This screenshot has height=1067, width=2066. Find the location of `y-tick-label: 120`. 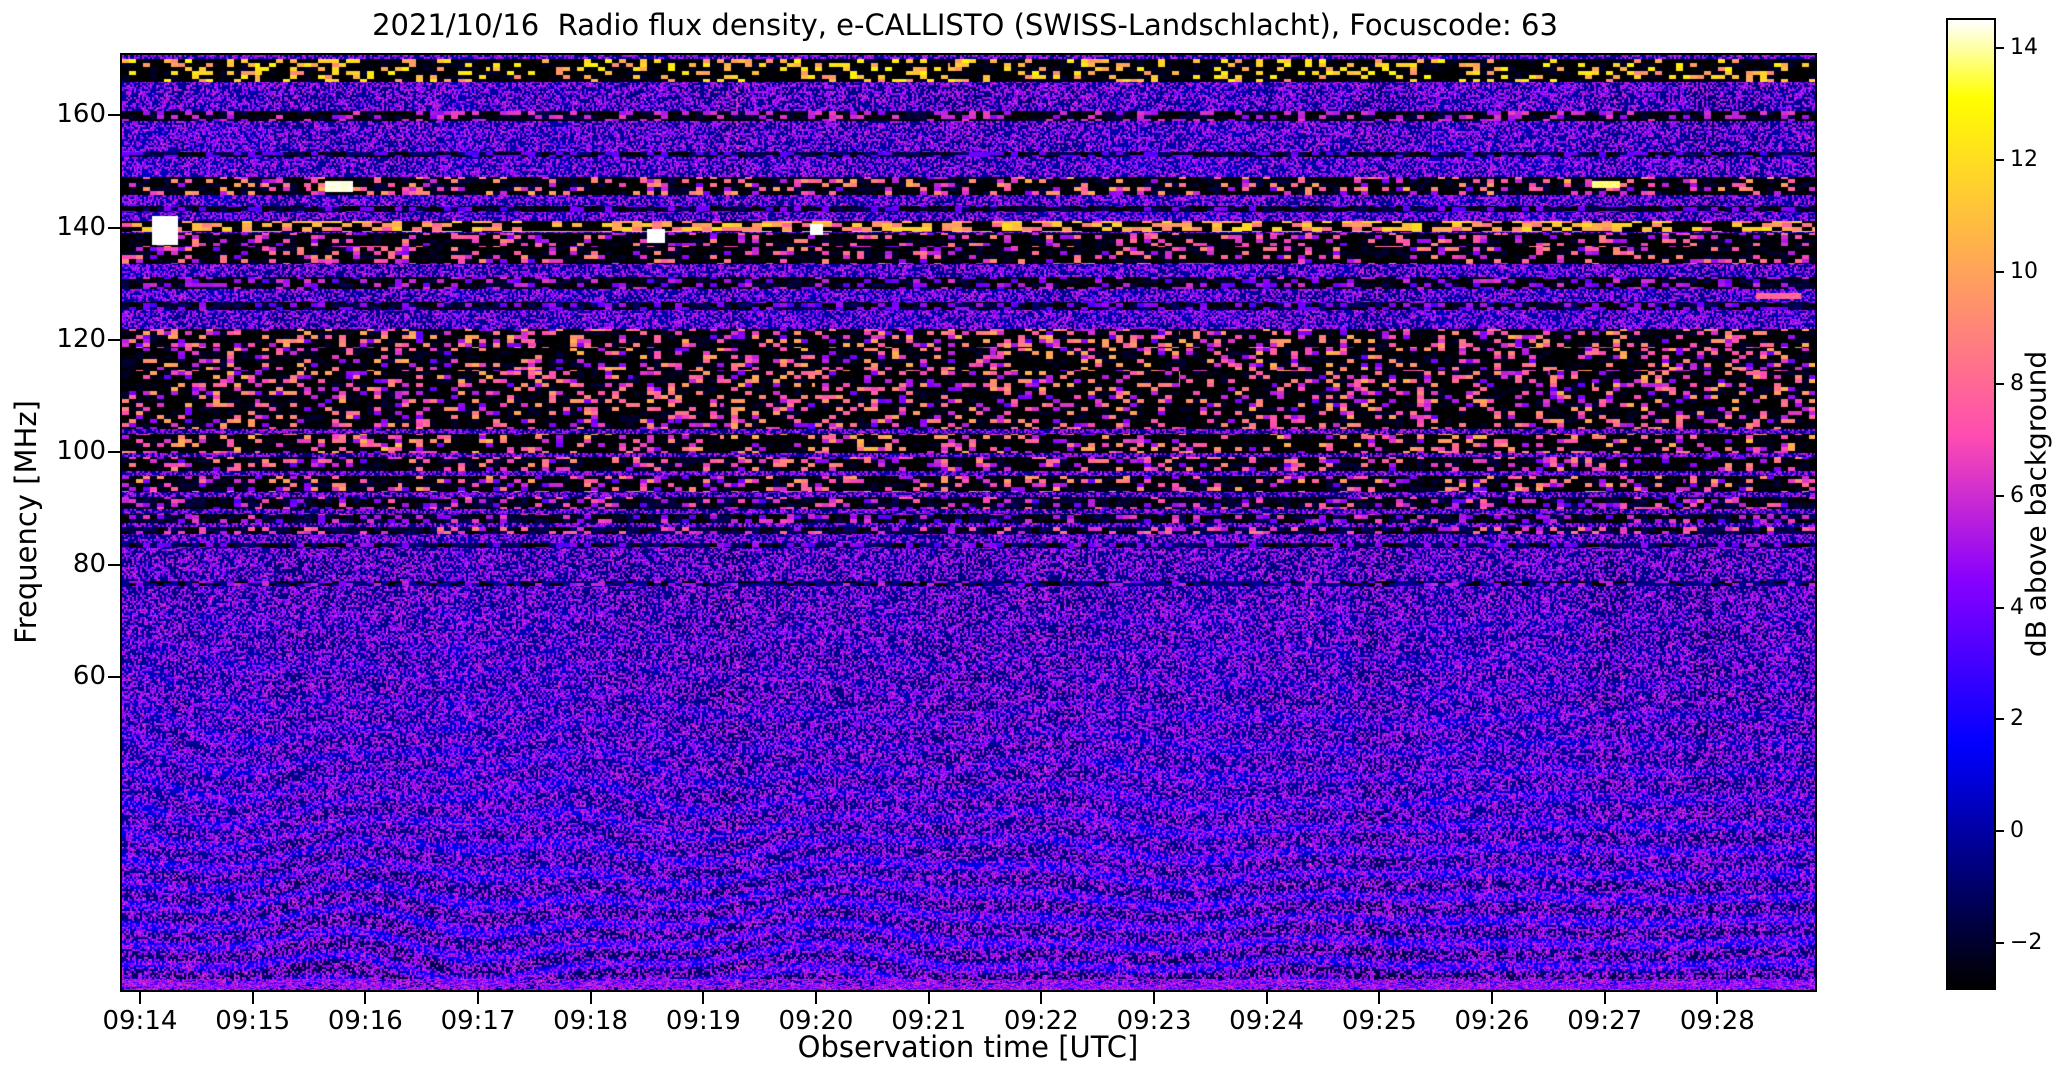

y-tick-label: 120 is located at coordinates (81, 339).